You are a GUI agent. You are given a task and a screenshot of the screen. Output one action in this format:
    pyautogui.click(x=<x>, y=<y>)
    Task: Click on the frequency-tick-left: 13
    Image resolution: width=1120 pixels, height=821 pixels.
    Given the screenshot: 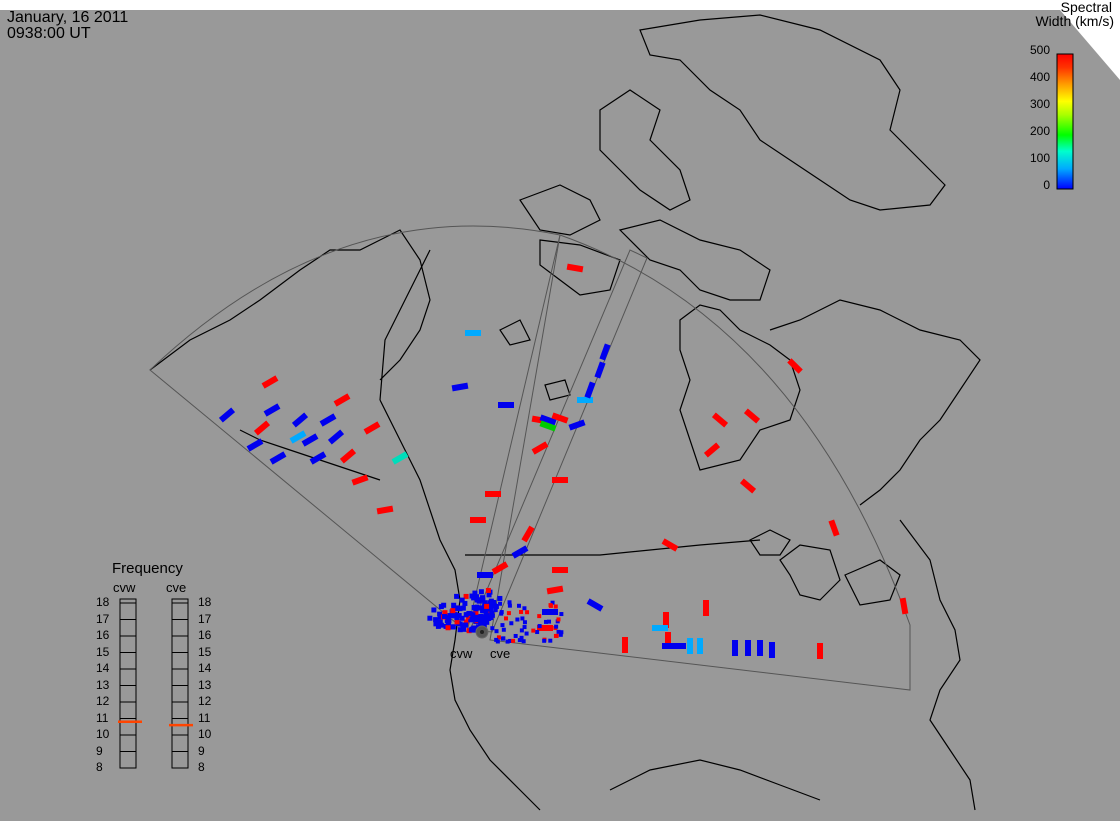 What is the action you would take?
    pyautogui.click(x=102, y=685)
    